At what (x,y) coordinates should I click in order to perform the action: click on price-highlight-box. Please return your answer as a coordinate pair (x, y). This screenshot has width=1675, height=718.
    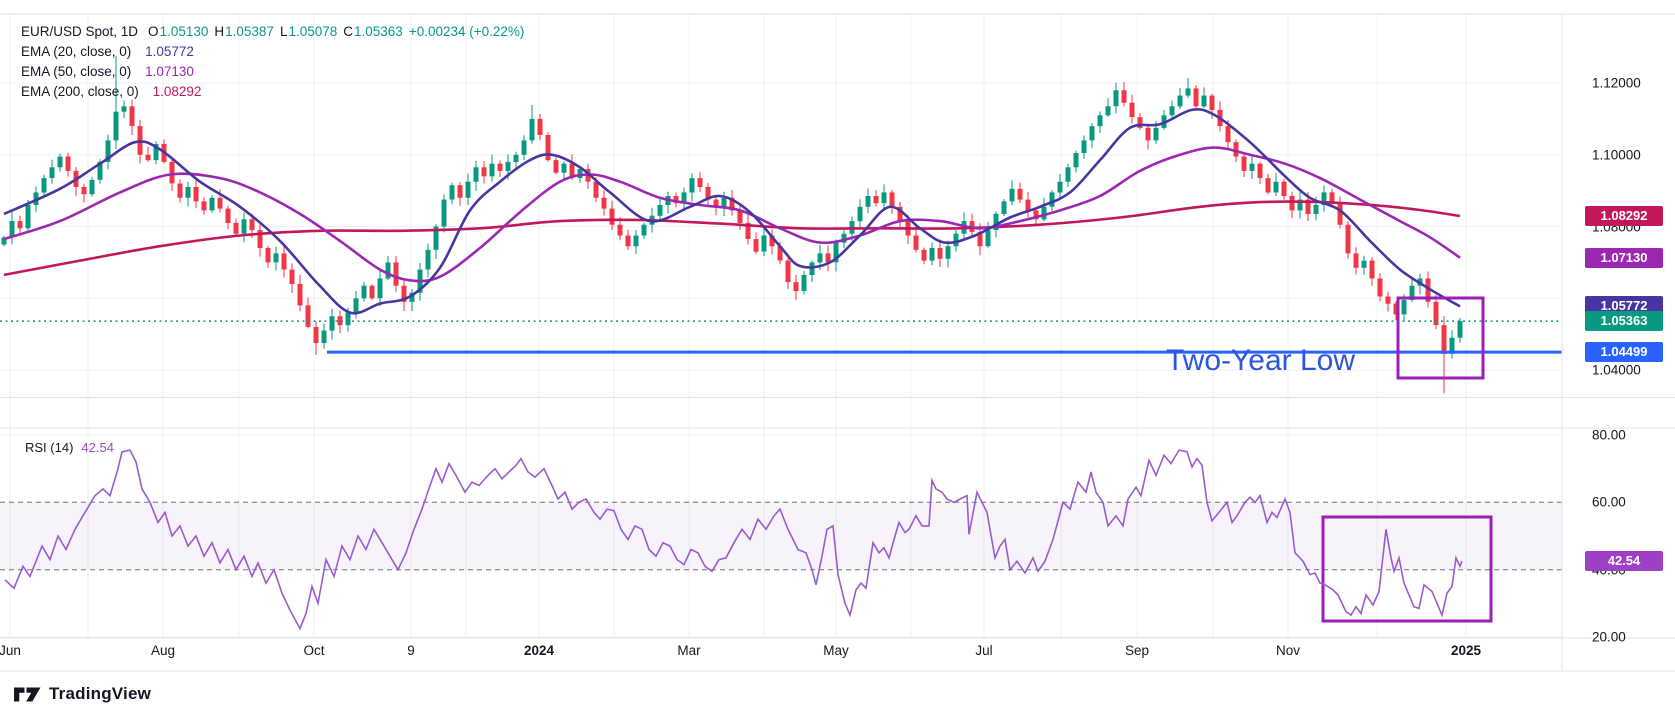
    Looking at the image, I should click on (1440, 338).